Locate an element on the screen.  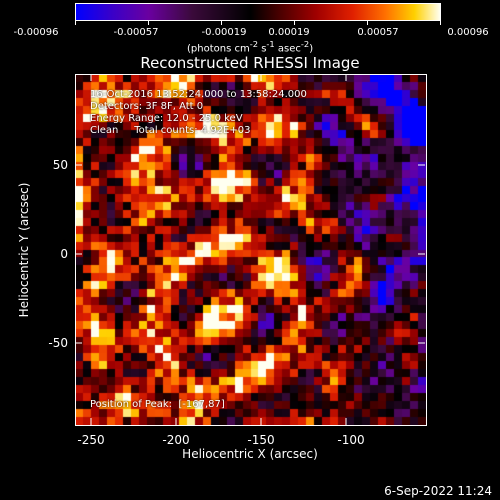
colorbar-tickmarks is located at coordinates (258, 22).